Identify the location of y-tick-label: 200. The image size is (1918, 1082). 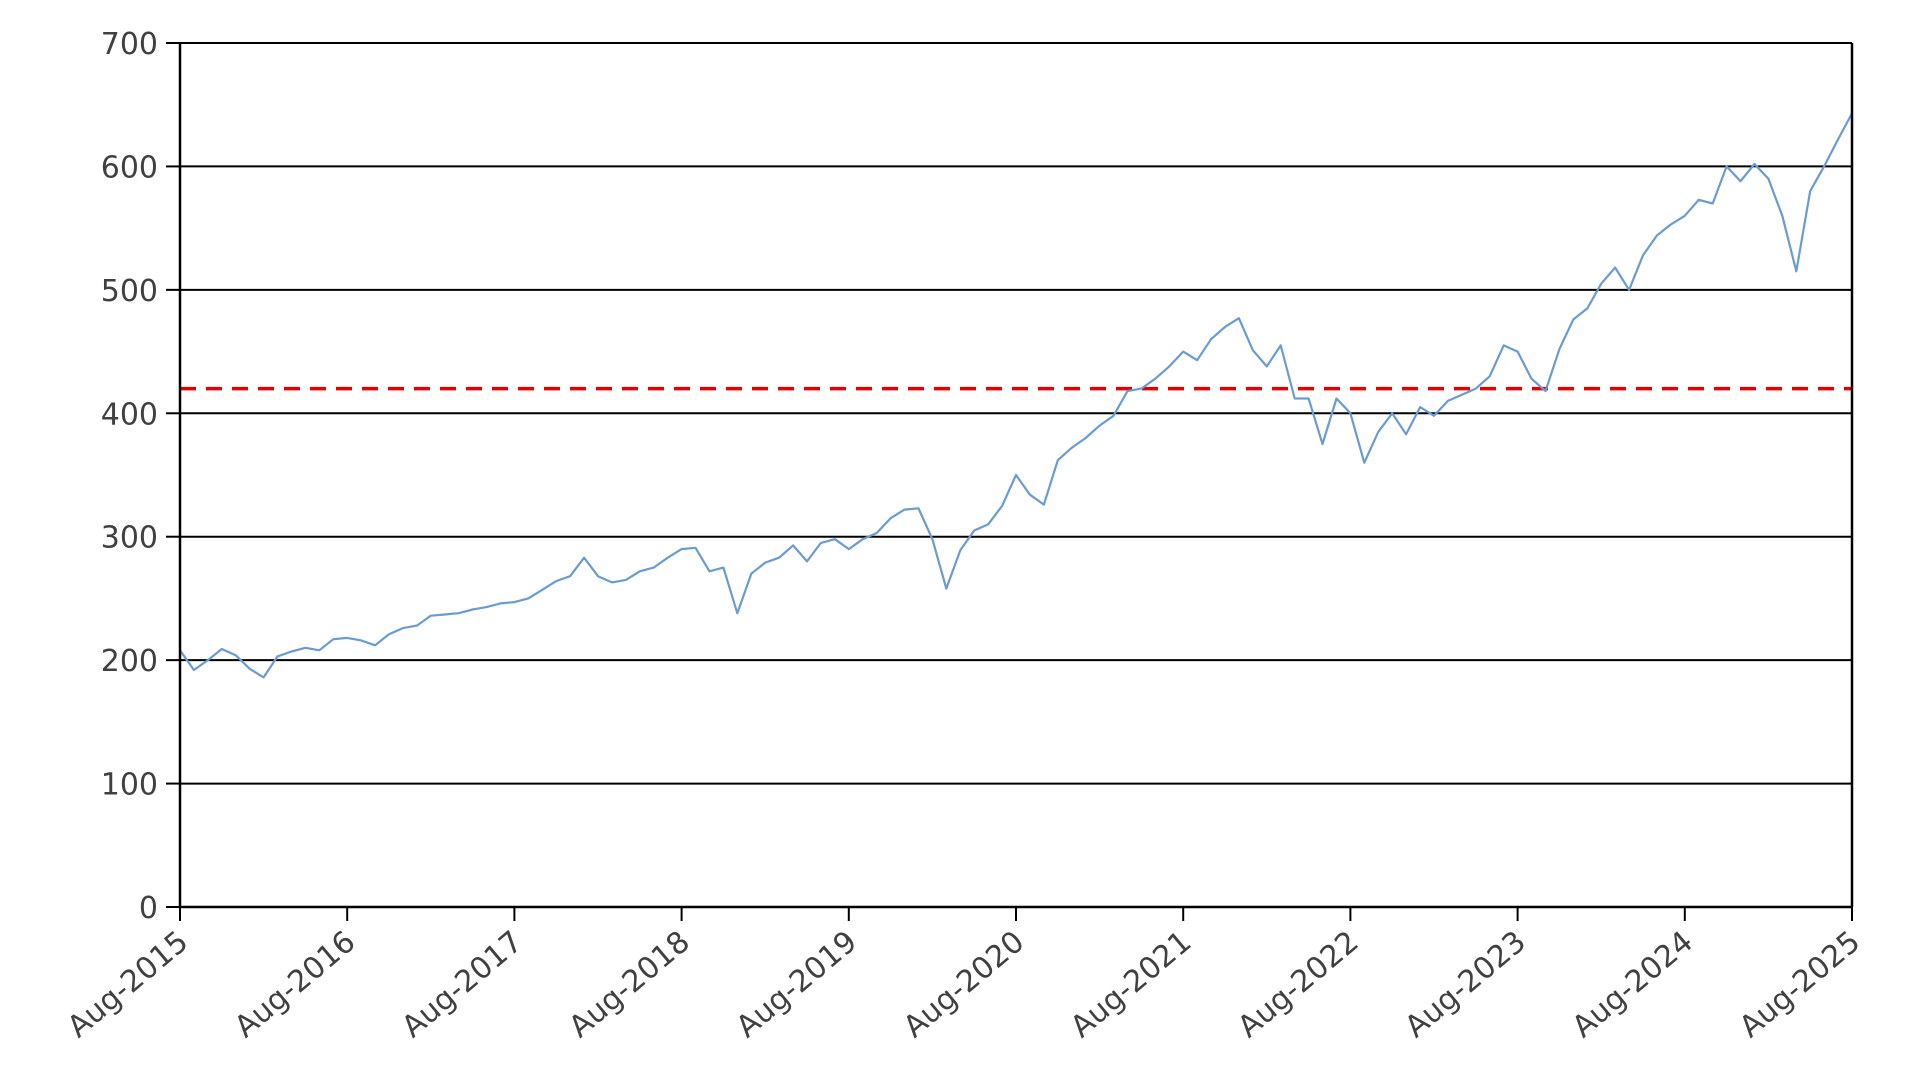
(129, 661).